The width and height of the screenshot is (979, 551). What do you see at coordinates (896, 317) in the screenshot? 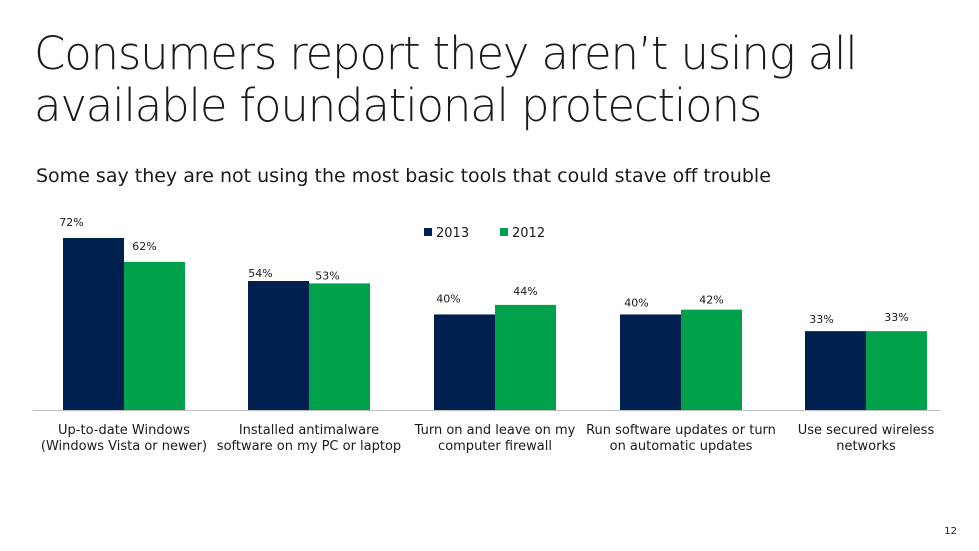
I see `data-label-2012-5: 33%` at bounding box center [896, 317].